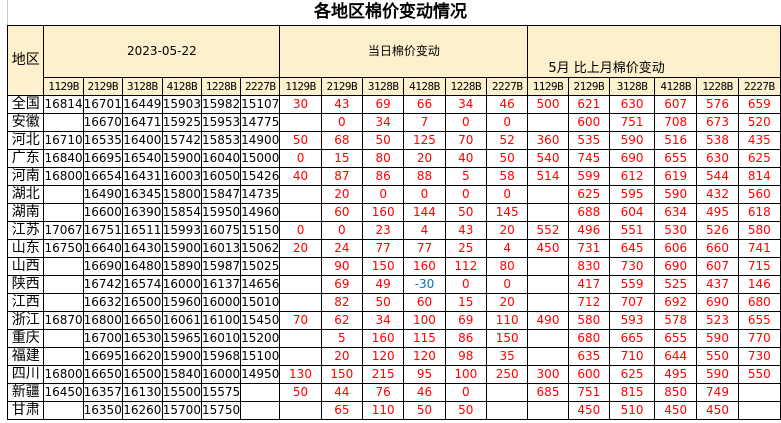 This screenshot has height=423, width=781. Describe the element at coordinates (221, 230) in the screenshot. I see `price-cell: 16075` at that location.